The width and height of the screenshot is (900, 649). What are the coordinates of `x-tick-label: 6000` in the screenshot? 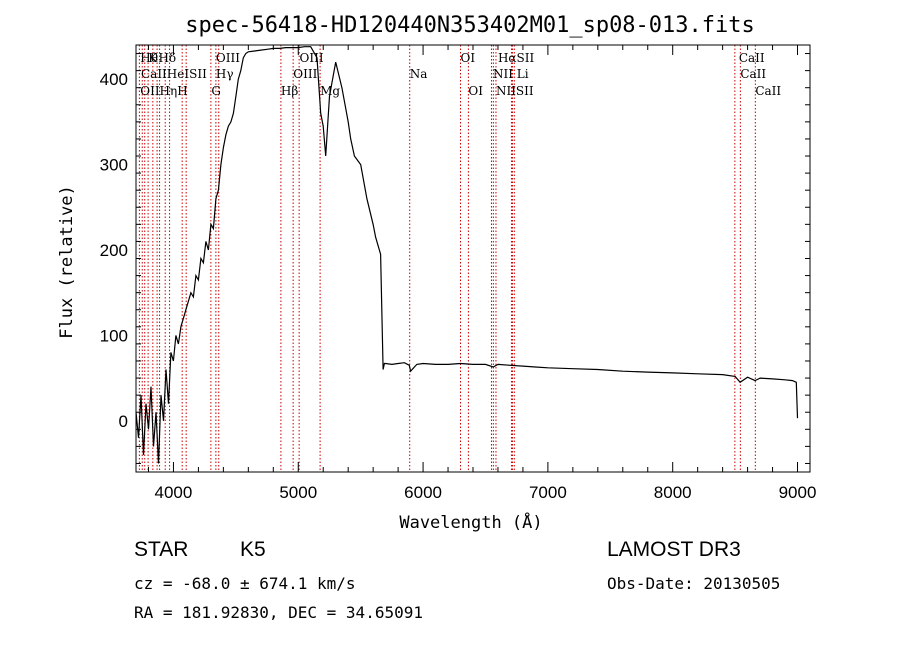 It's located at (423, 492).